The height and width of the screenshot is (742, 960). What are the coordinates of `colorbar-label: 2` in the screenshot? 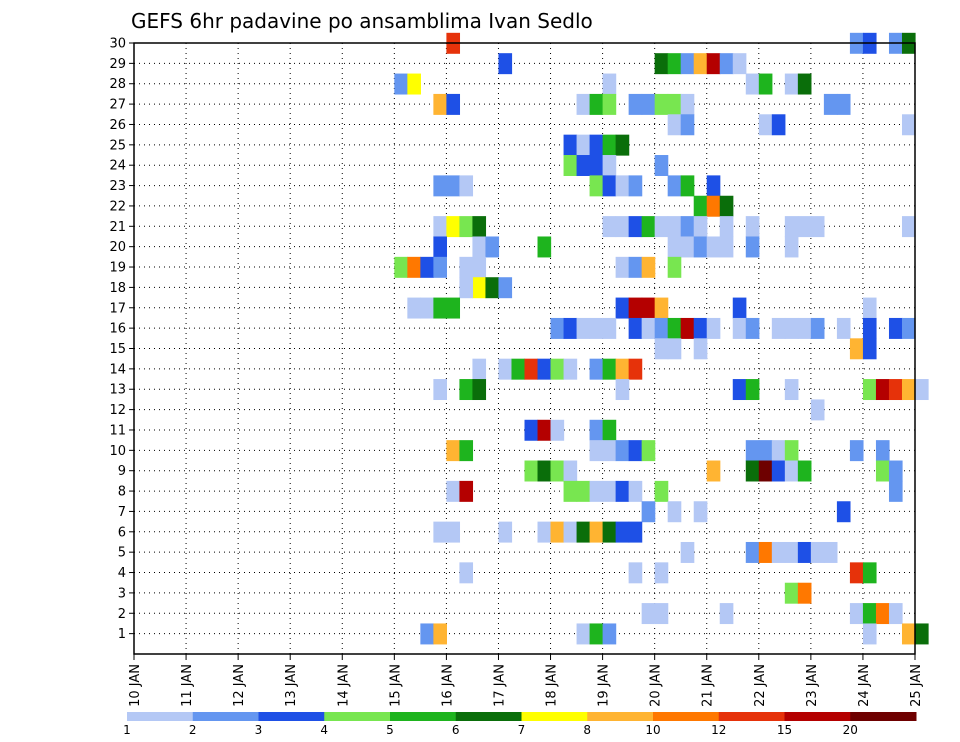 It's located at (193, 730).